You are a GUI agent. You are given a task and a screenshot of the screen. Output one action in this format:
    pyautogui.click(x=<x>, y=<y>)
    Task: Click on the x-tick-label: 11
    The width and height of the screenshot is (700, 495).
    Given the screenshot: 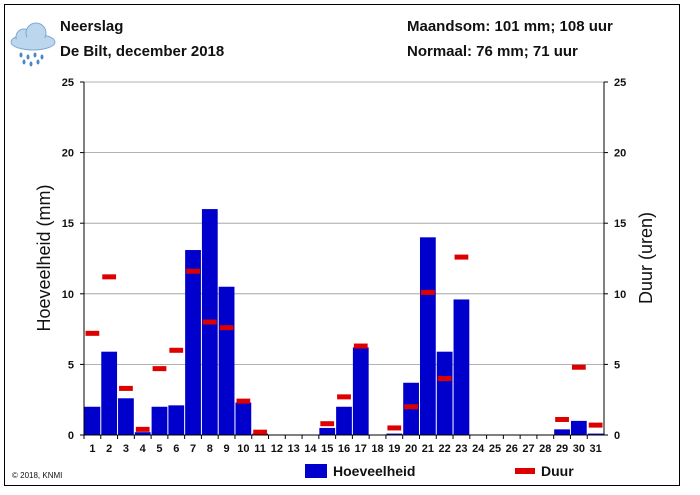 What is the action you would take?
    pyautogui.click(x=260, y=449)
    